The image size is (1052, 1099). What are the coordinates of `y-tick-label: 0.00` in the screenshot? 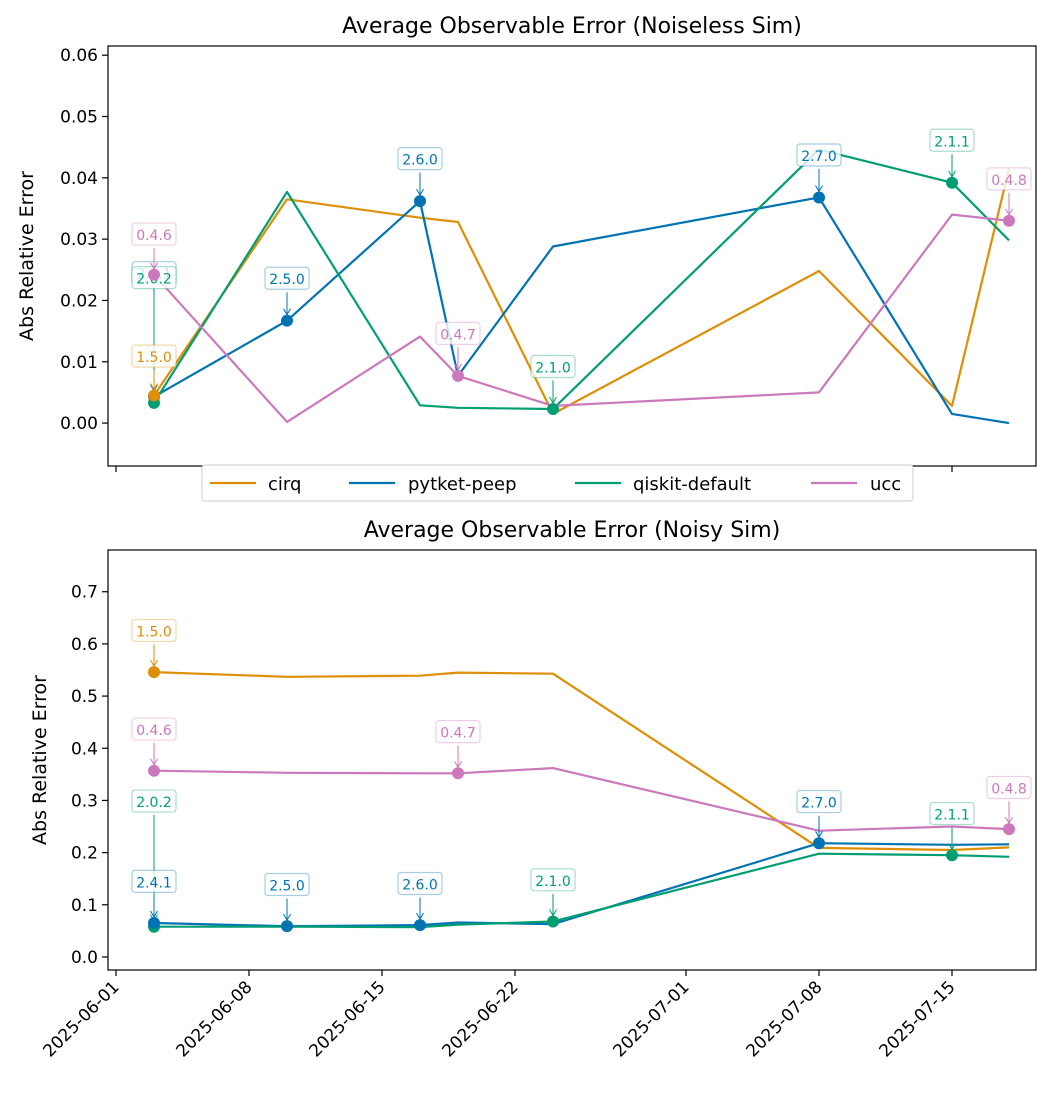 It's located at (79, 424).